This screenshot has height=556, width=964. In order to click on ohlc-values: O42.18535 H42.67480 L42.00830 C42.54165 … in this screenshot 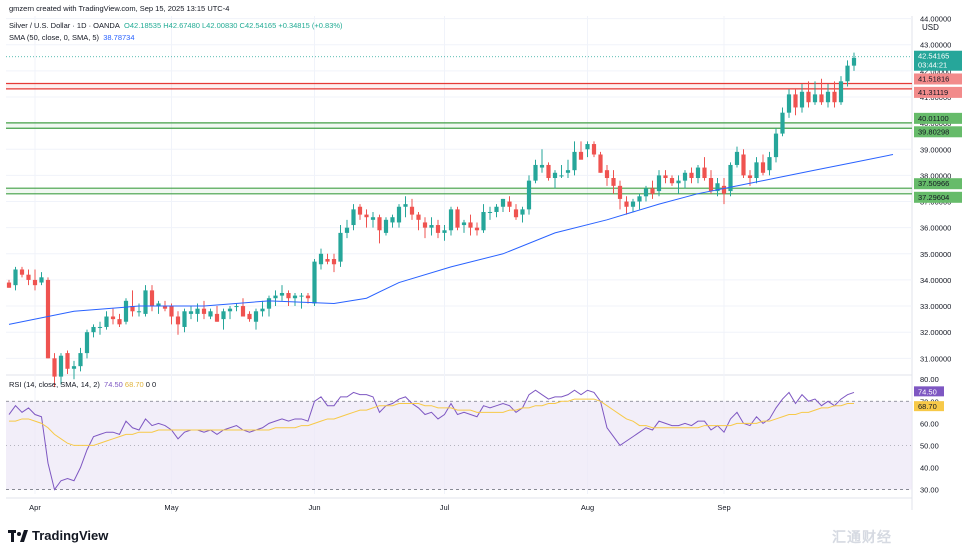, I will do `click(233, 25)`.